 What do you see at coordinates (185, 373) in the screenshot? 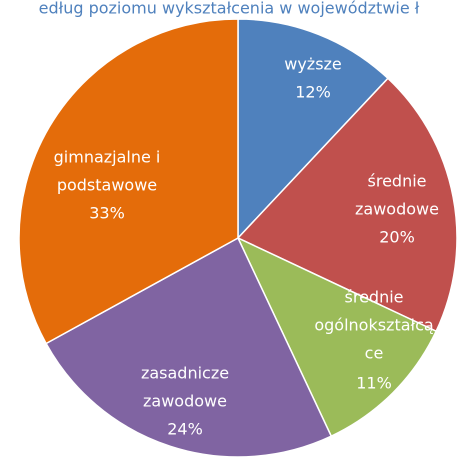
I see `slice-label: zasadnicze` at bounding box center [185, 373].